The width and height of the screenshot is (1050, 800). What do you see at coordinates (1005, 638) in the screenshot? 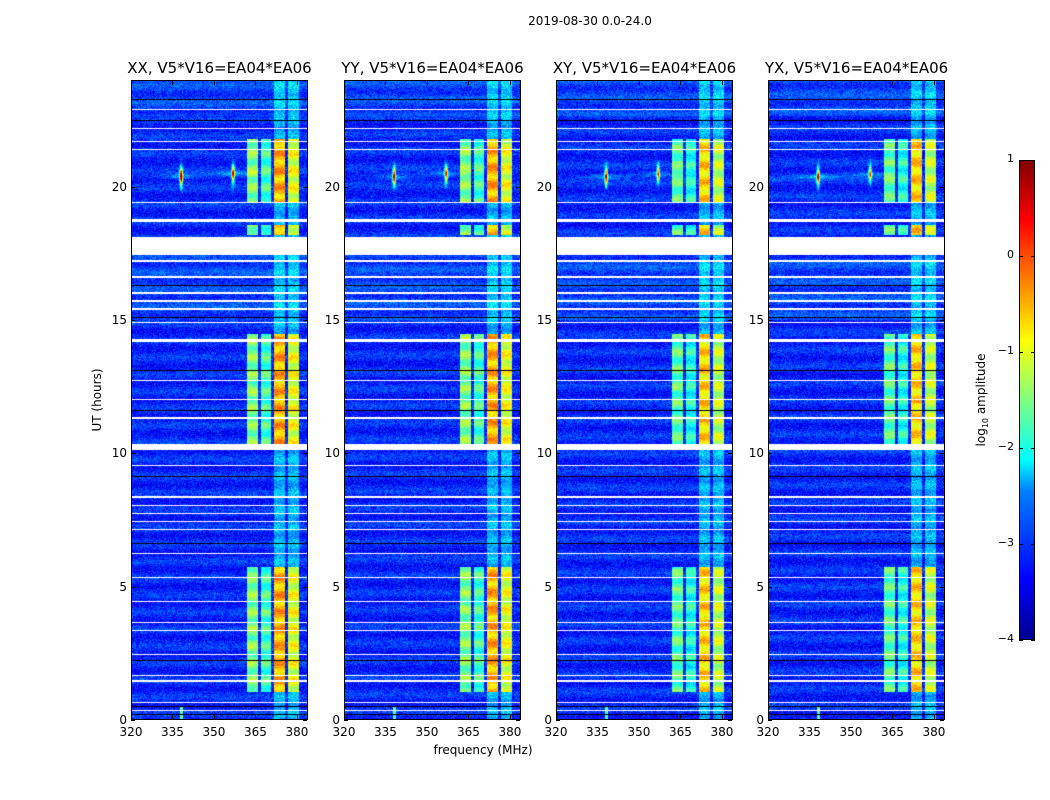
I see `colorbar-tick-label: −4` at bounding box center [1005, 638].